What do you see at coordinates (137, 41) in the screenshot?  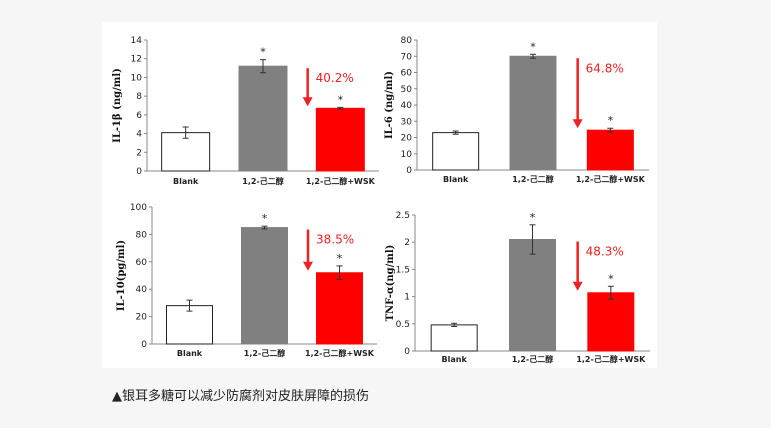 I see `y-tick-label: 14` at bounding box center [137, 41].